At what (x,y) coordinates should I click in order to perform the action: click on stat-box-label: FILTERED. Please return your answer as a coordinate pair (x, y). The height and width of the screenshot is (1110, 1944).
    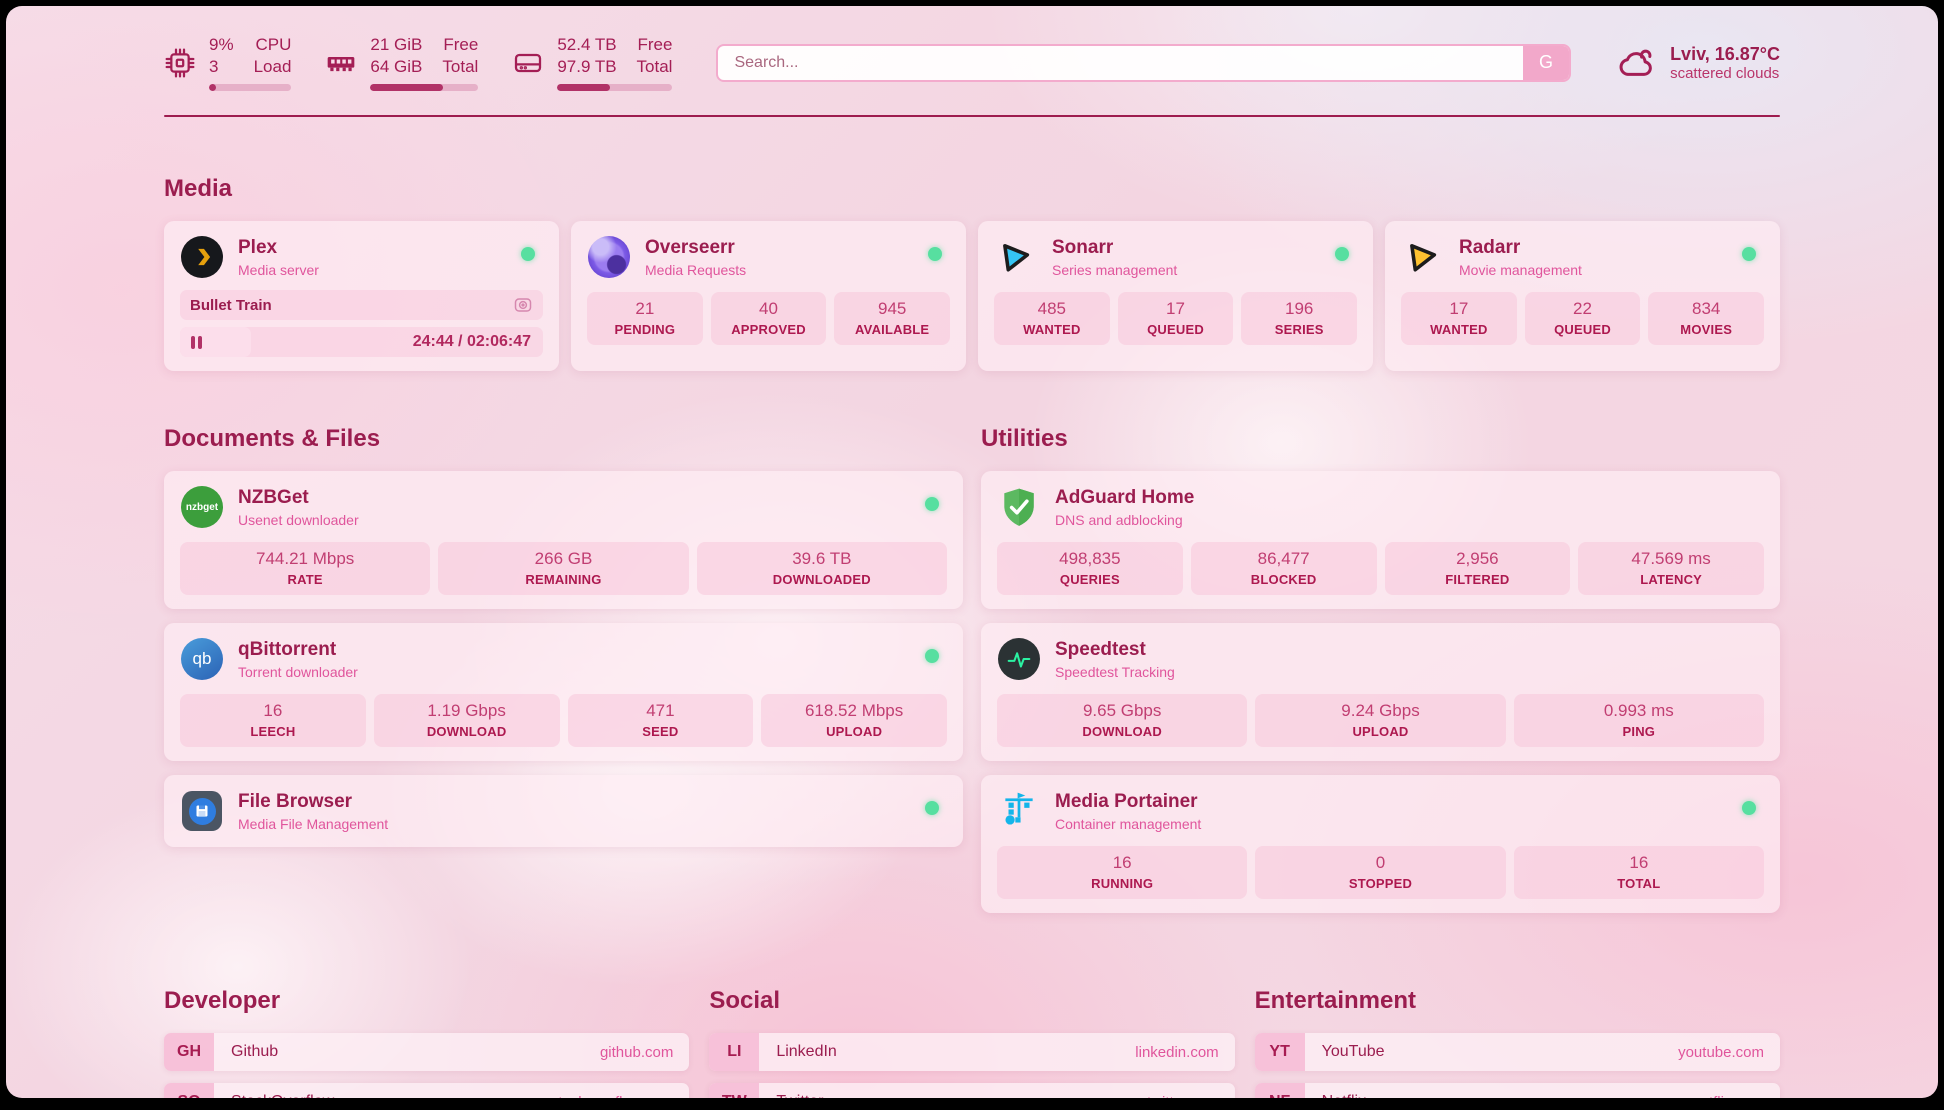
    Looking at the image, I should click on (1477, 580).